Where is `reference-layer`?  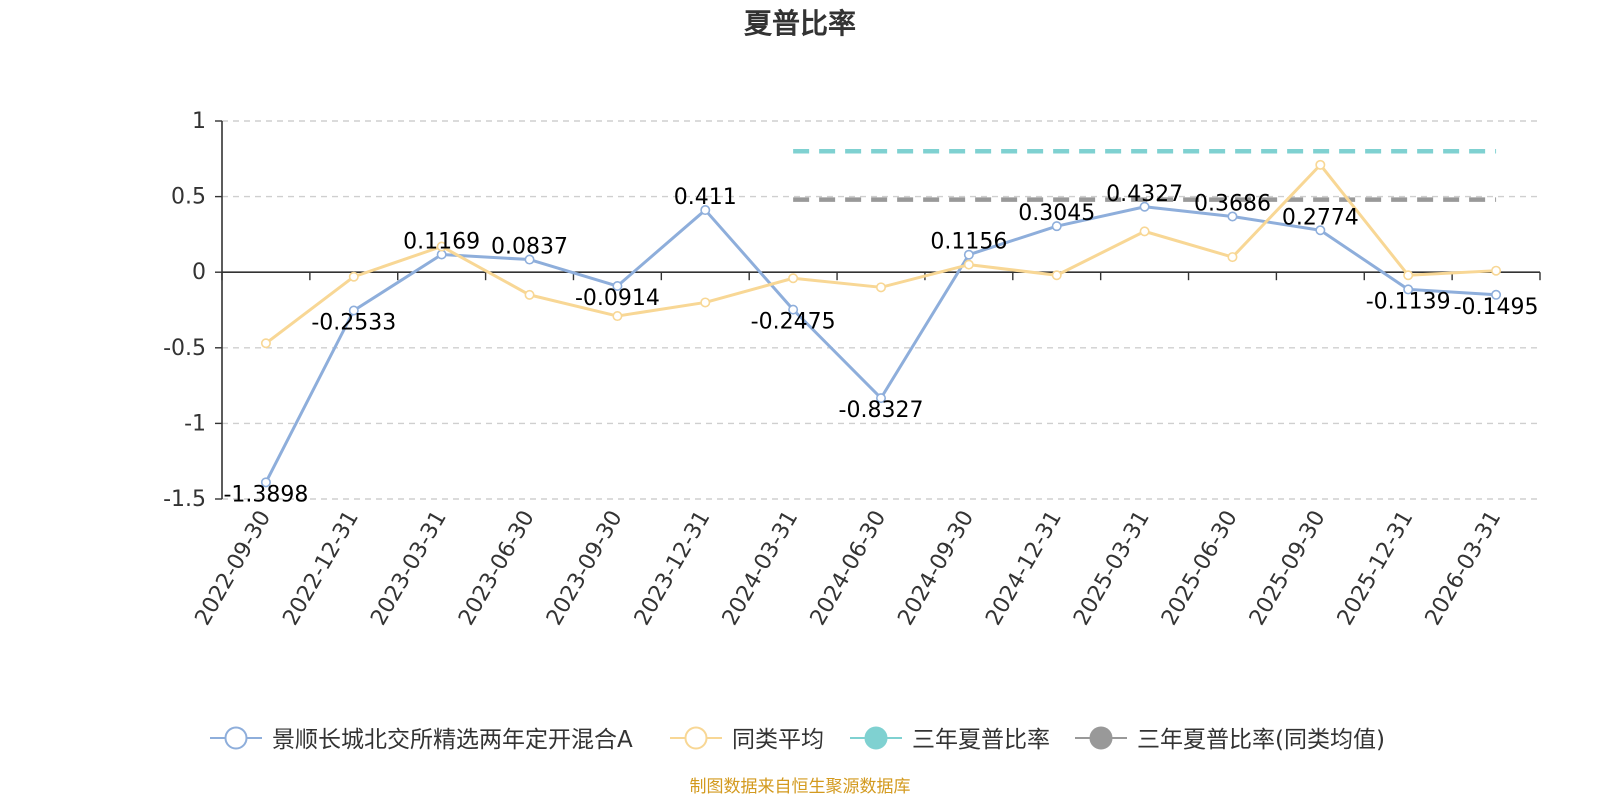
reference-layer is located at coordinates (1145, 175).